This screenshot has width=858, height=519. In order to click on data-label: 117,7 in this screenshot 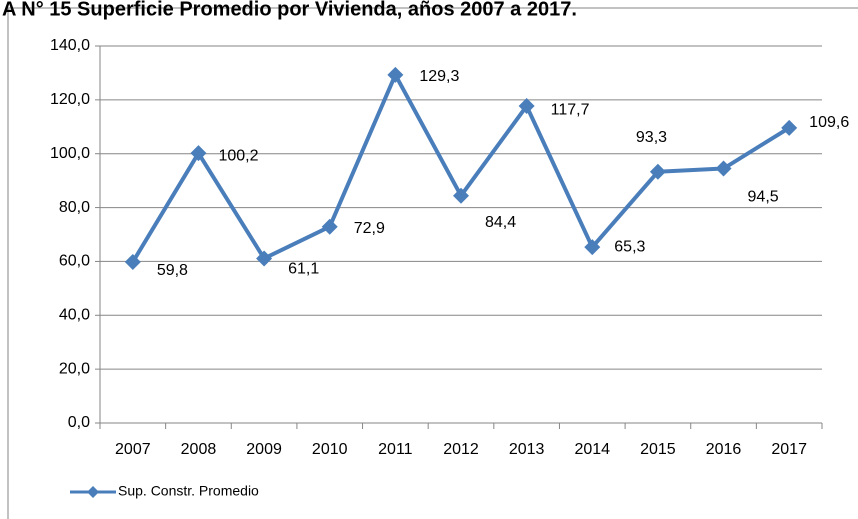, I will do `click(570, 109)`.